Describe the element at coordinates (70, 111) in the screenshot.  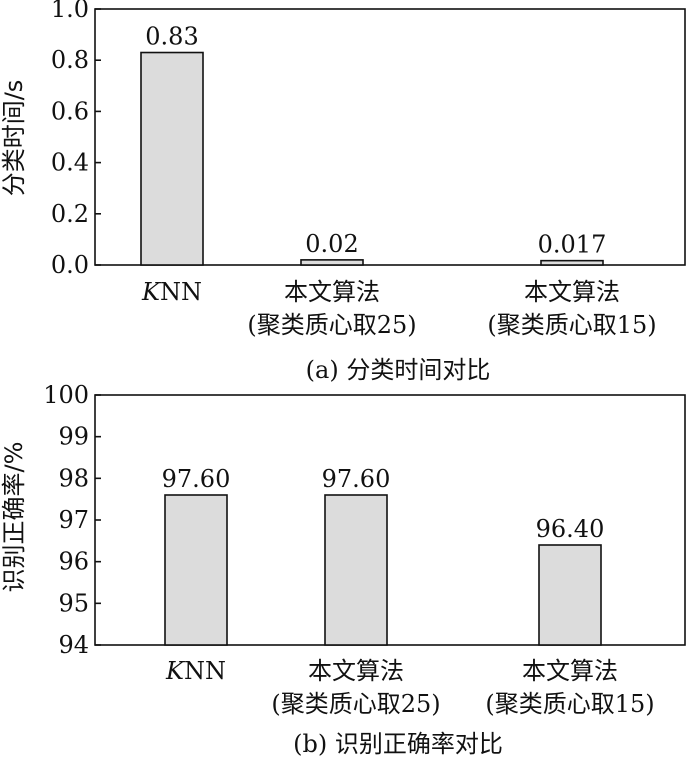
I see `y-tick-label: 0.6` at that location.